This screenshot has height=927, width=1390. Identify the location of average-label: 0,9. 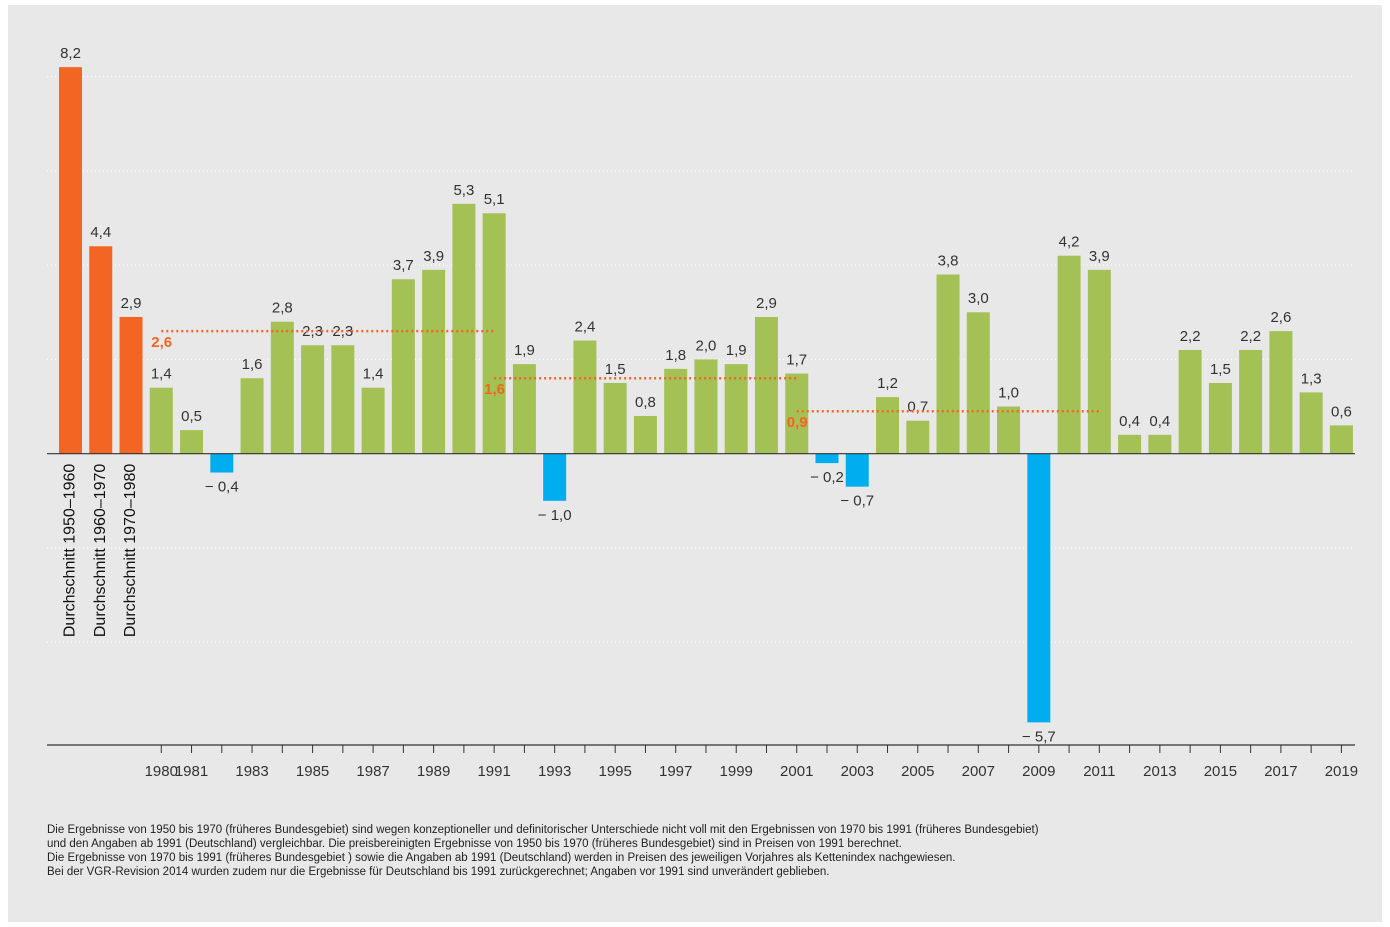
(797, 422).